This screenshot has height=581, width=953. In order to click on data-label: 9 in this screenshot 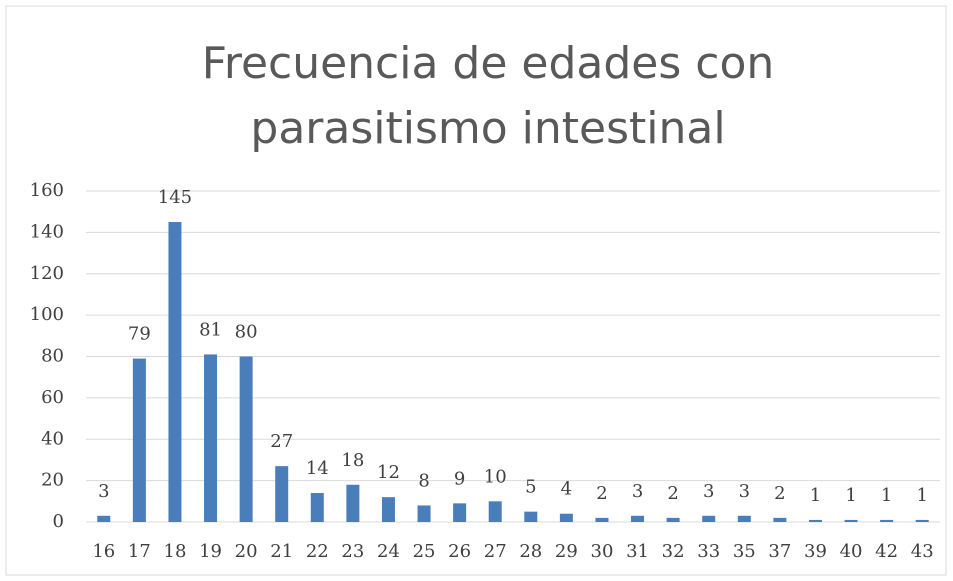, I will do `click(459, 478)`.